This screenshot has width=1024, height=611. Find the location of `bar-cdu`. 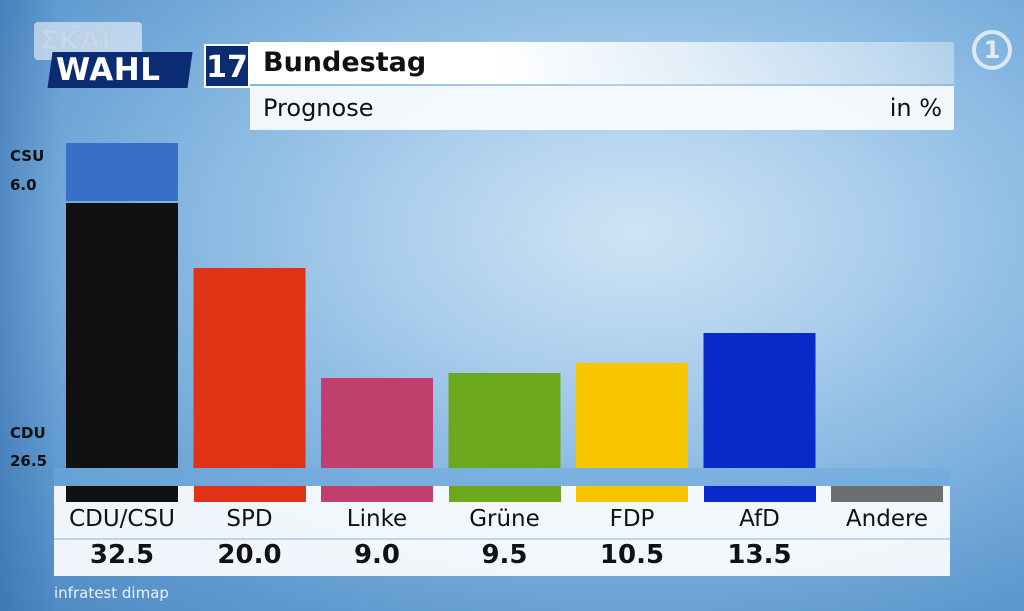

bar-cdu is located at coordinates (122, 335).